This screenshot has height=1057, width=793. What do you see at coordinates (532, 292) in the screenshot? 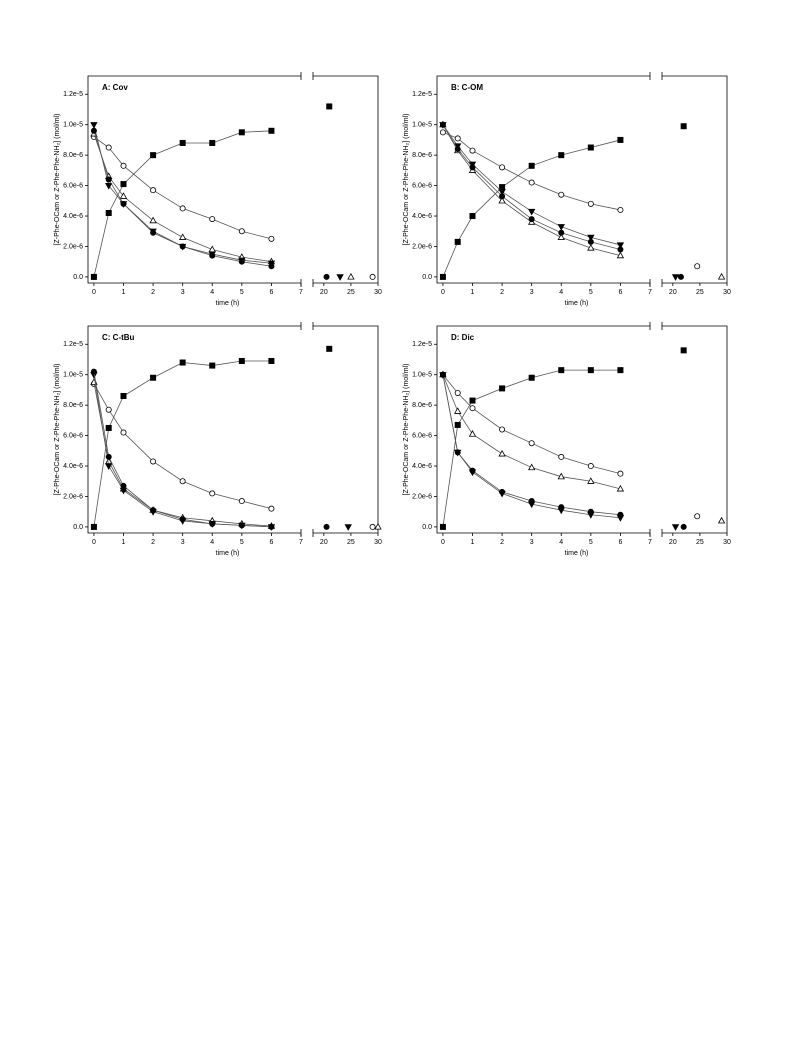
I see `x-tick-label: 3` at bounding box center [532, 292].